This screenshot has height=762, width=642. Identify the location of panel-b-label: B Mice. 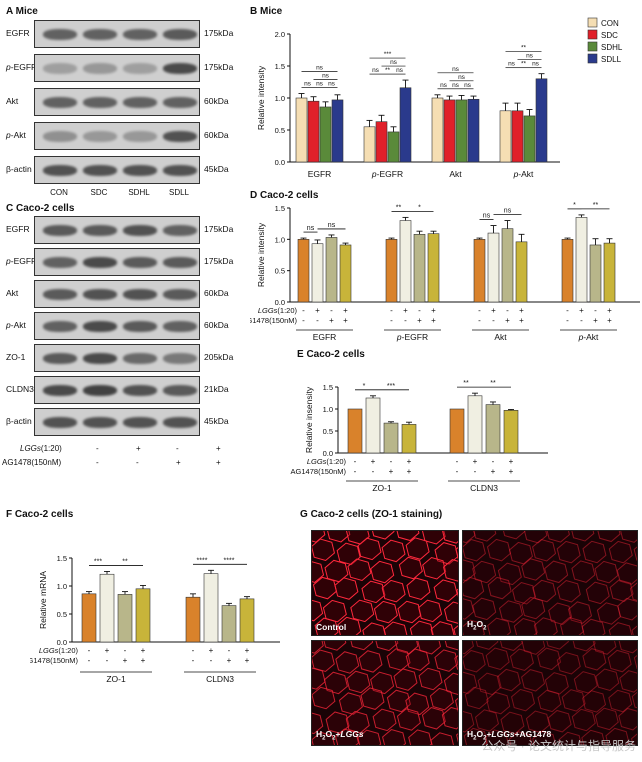
(266, 11).